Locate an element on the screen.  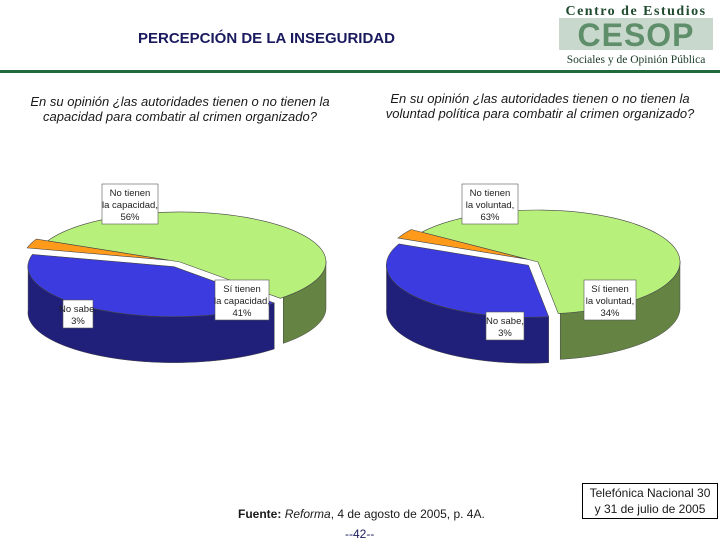
source-detail: , 4 de agosto de 2005, p. 4A. is located at coordinates (407, 514).